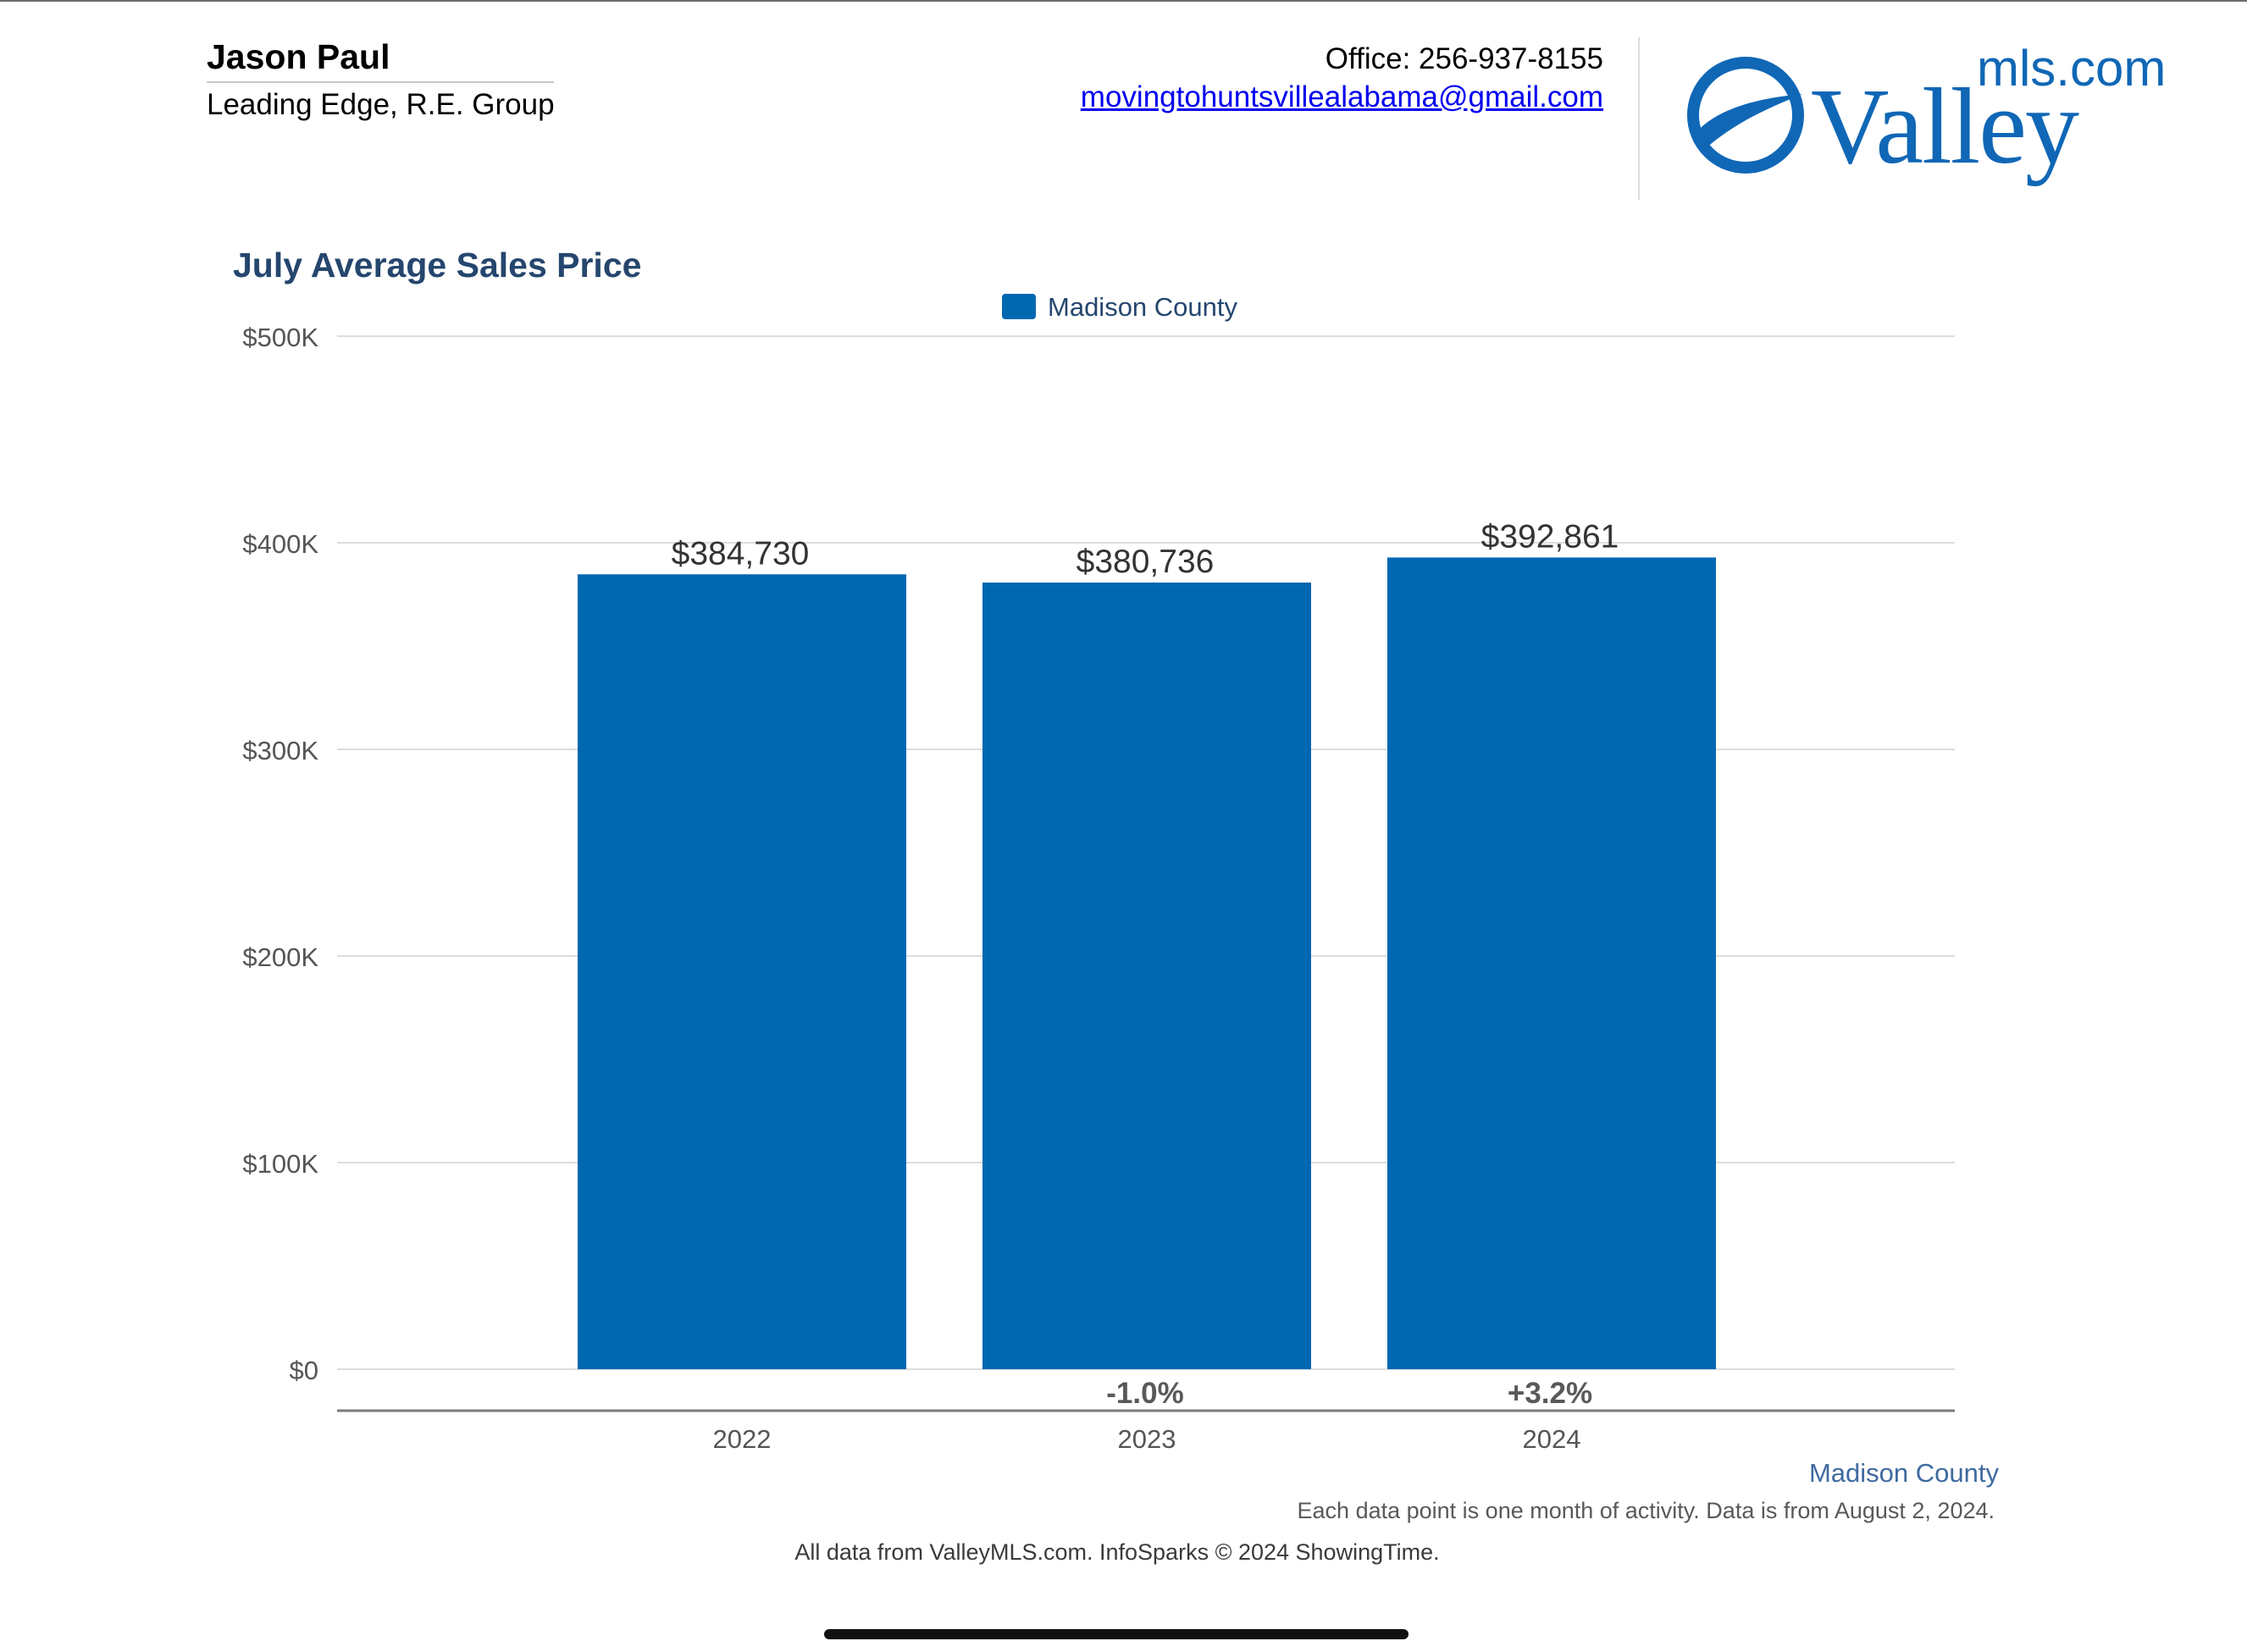 Image resolution: width=2247 pixels, height=1652 pixels. Describe the element at coordinates (280, 337) in the screenshot. I see `y-tick-label: $500K` at that location.